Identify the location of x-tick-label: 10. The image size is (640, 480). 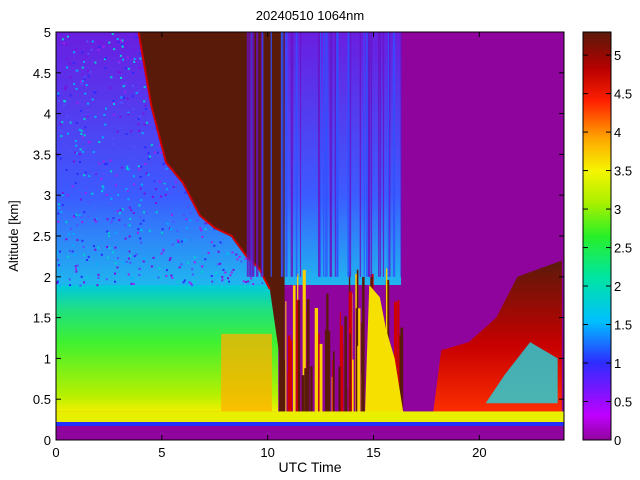
(267, 452).